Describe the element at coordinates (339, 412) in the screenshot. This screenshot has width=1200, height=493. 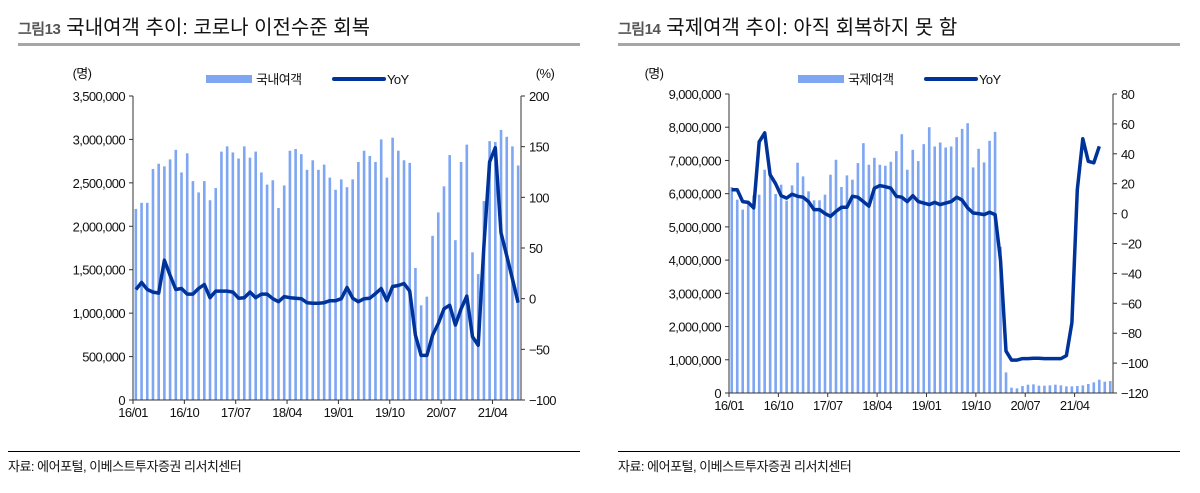
I see `x-tick-label: 19/01` at that location.